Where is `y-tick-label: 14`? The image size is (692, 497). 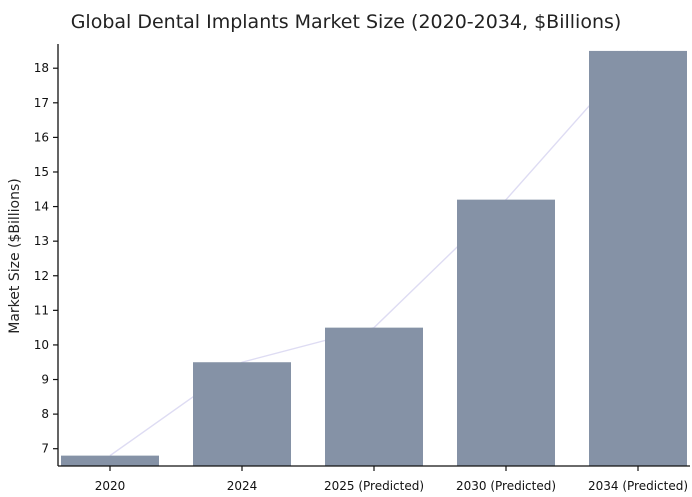
y-tick-label: 14 is located at coordinates (41, 207).